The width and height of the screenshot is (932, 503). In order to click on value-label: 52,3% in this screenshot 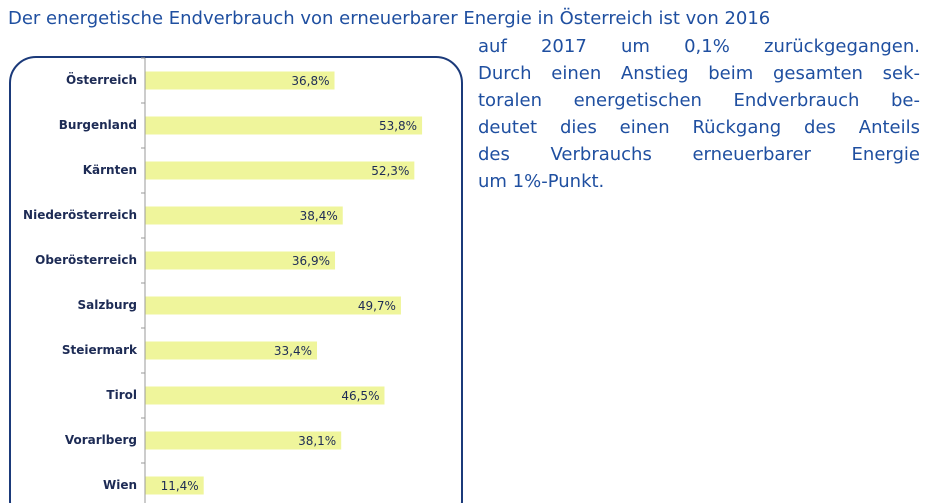, I will do `click(390, 171)`.